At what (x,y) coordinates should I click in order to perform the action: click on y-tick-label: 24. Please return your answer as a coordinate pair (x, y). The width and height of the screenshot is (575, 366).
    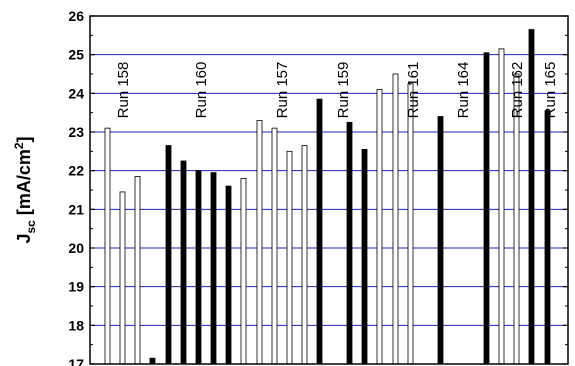
    Looking at the image, I should click on (76, 93).